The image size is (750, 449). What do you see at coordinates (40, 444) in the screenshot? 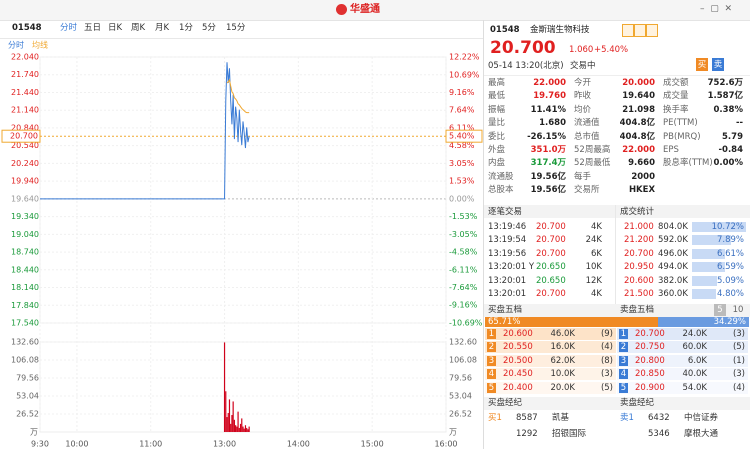
I see `x-tick-label: 9:30` at bounding box center [40, 444].